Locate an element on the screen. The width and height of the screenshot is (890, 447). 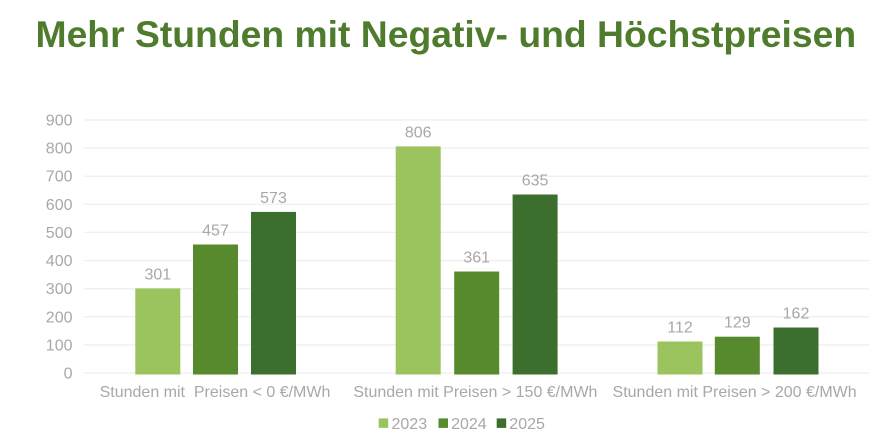
svg-text: 112 is located at coordinates (680, 328).